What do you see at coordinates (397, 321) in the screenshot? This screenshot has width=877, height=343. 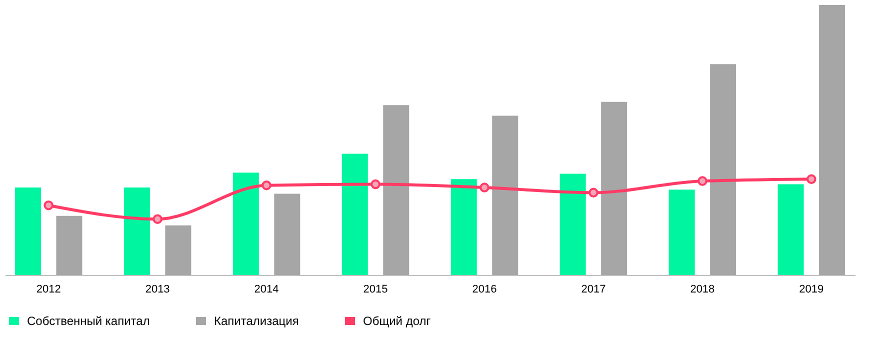 I see `legend-label: Общий долг` at bounding box center [397, 321].